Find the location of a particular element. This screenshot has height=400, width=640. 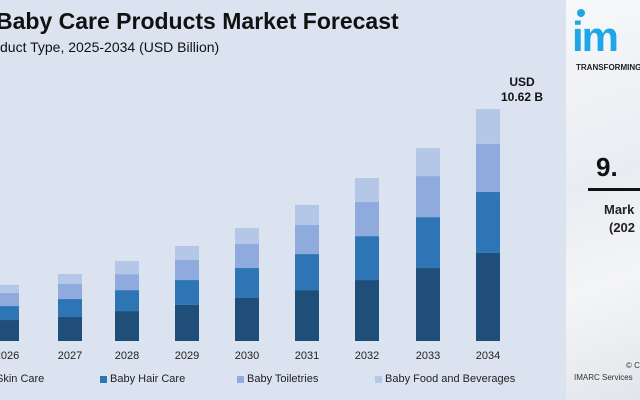

divider is located at coordinates (614, 189).